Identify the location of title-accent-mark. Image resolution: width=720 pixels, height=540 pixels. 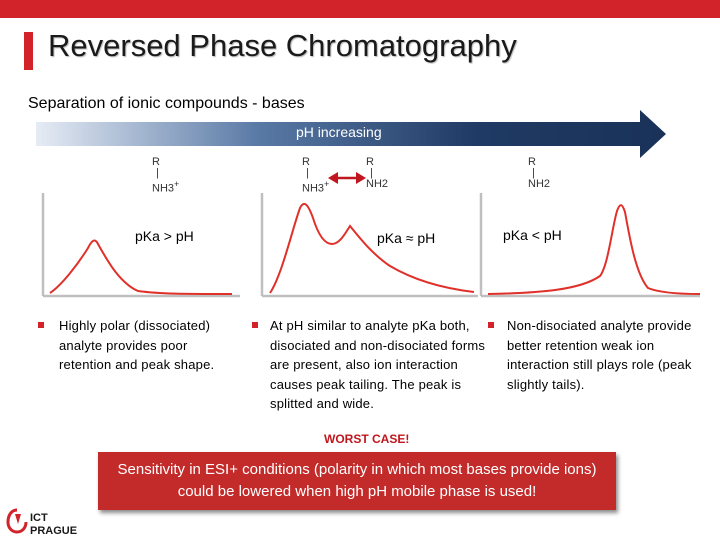
(28, 51).